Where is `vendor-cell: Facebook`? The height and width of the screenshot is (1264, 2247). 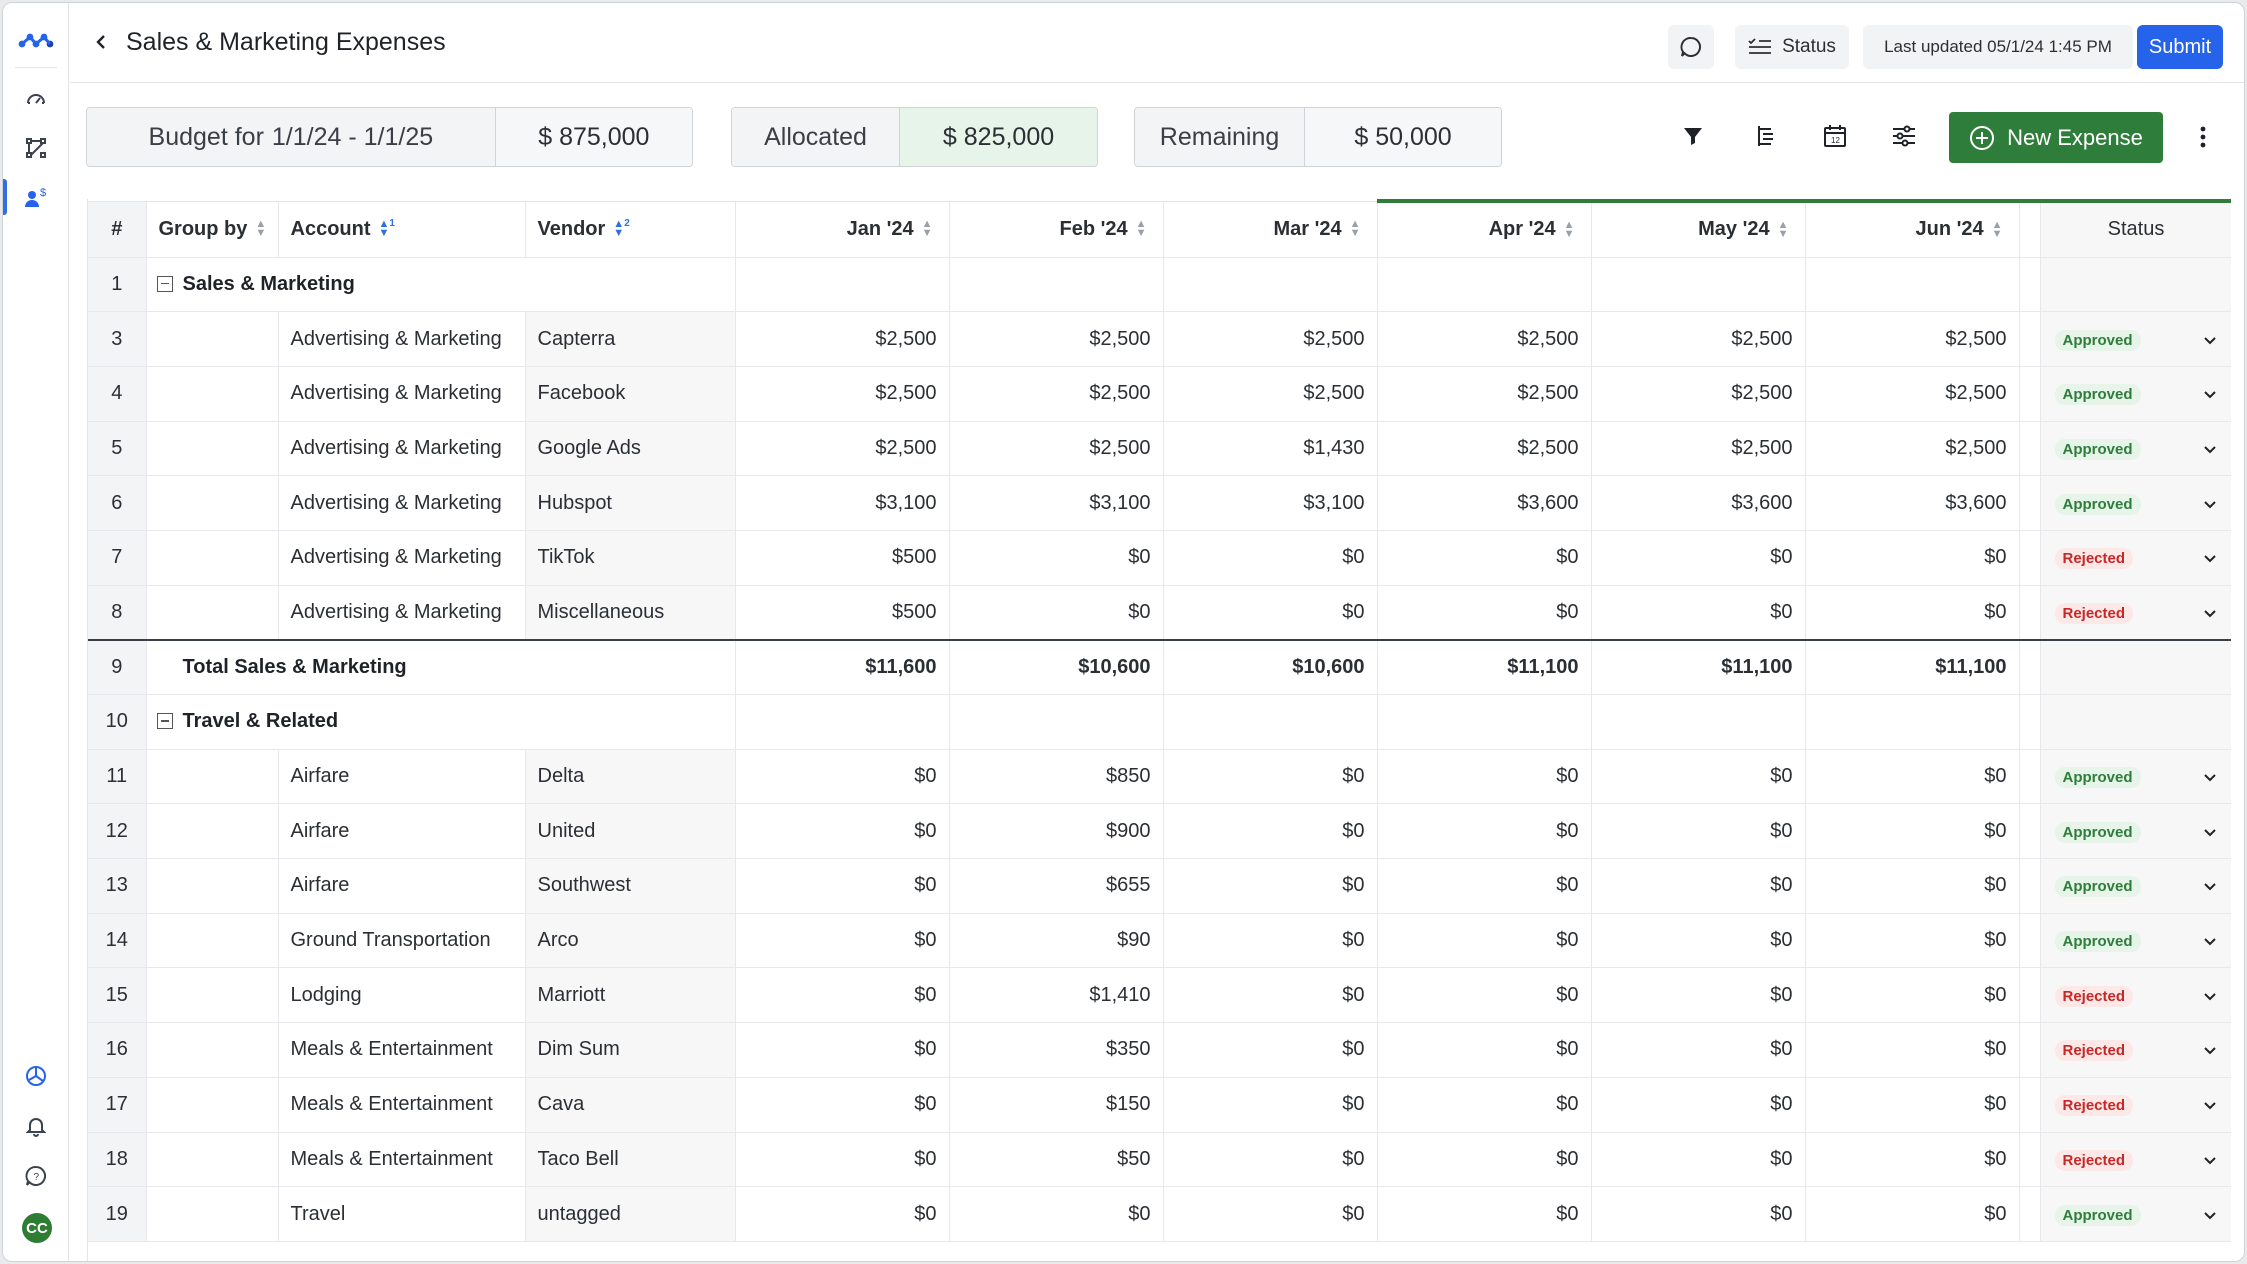
vendor-cell: Facebook is located at coordinates (630, 394).